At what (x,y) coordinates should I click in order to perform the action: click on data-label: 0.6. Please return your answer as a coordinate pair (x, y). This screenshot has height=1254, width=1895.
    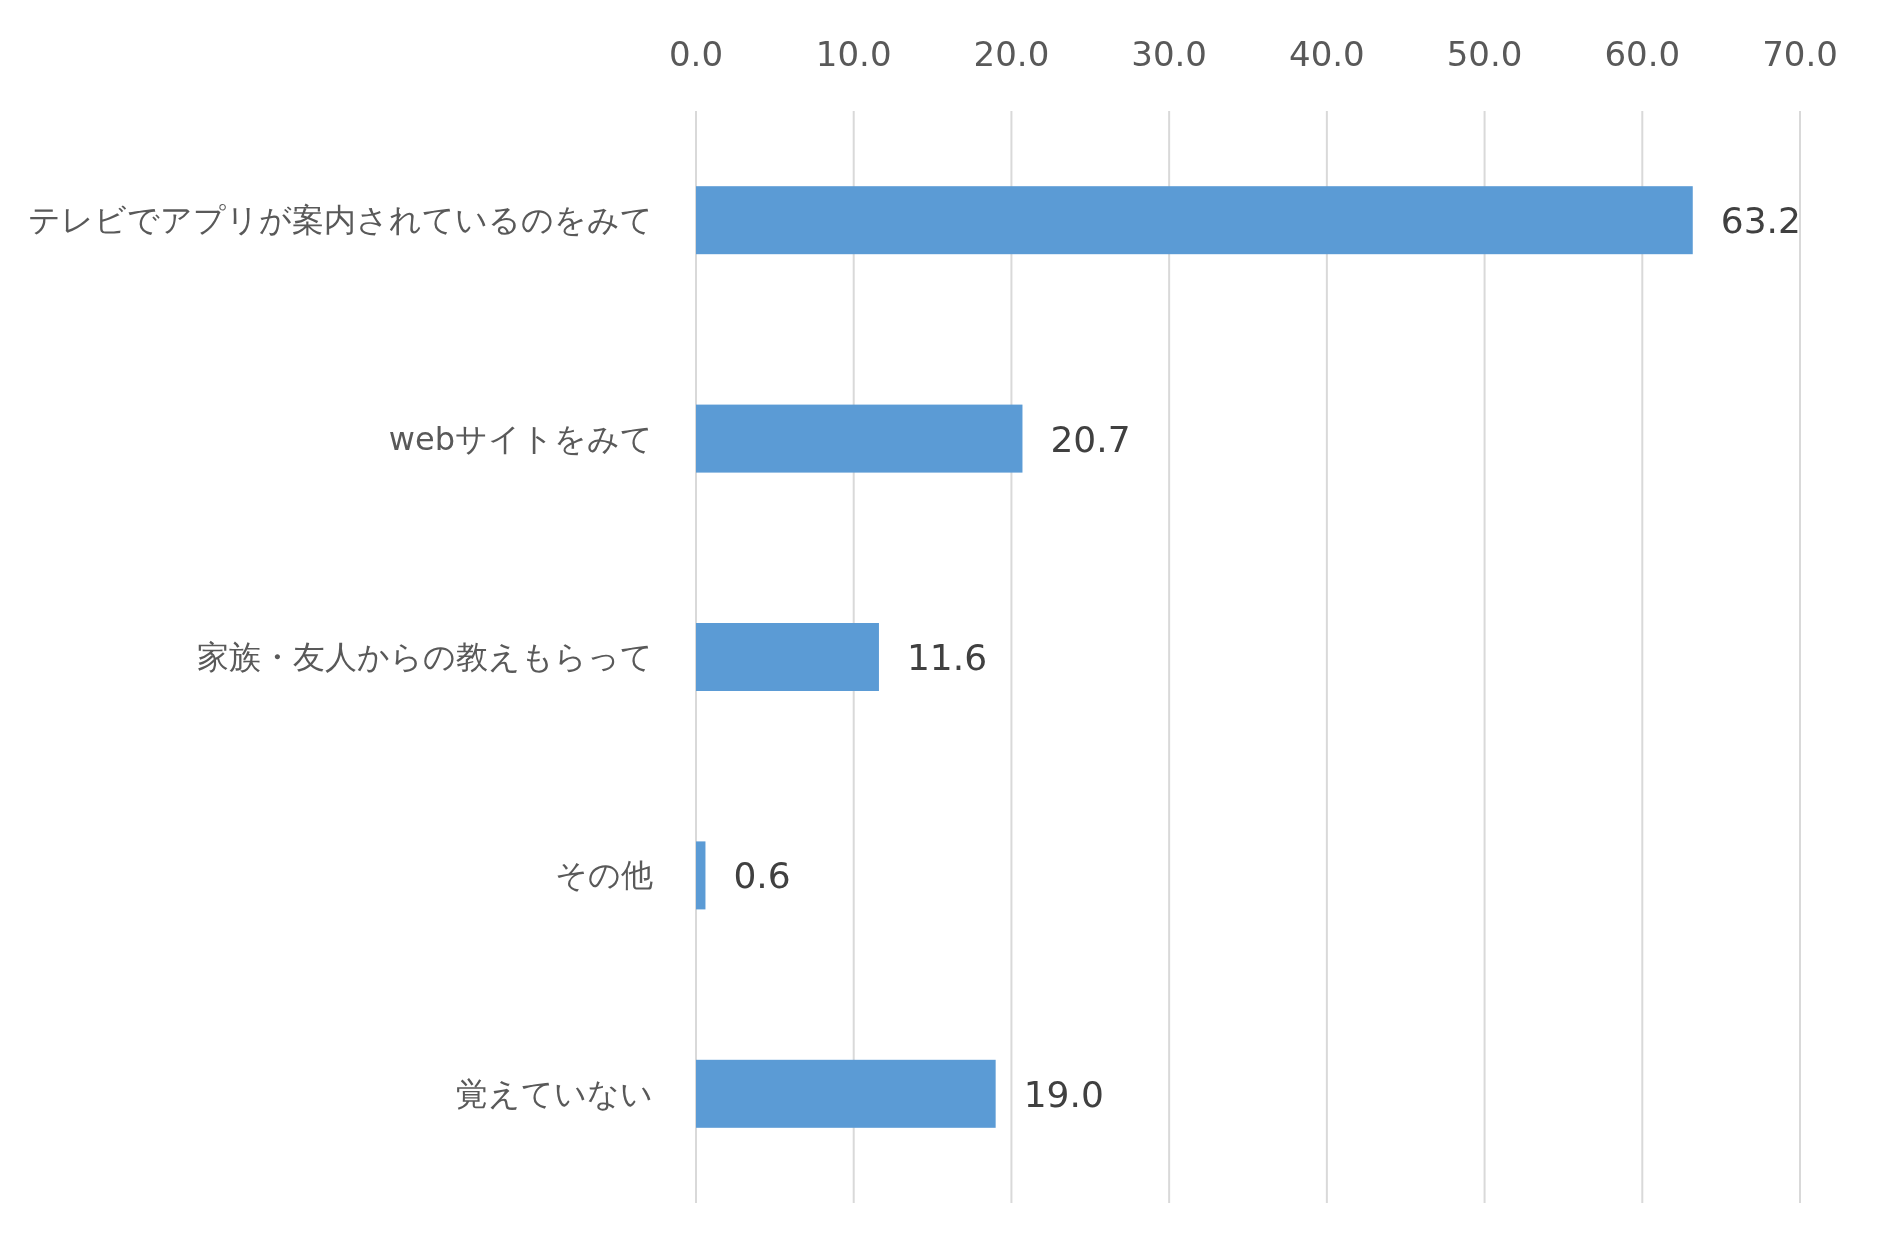
    Looking at the image, I should click on (762, 876).